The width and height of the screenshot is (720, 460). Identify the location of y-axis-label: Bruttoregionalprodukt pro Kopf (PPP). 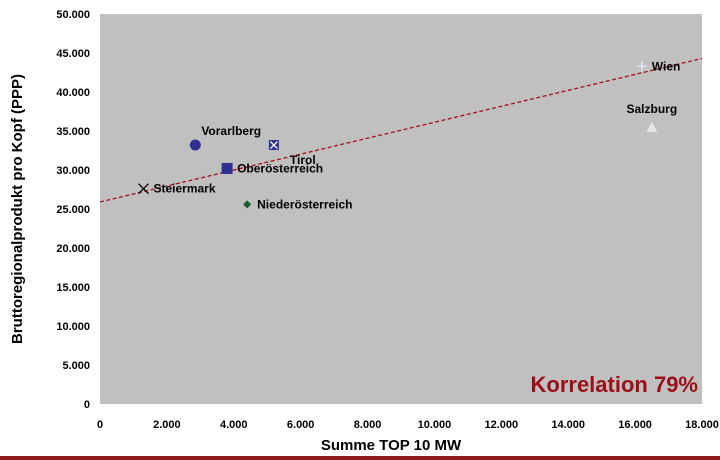
(17, 209).